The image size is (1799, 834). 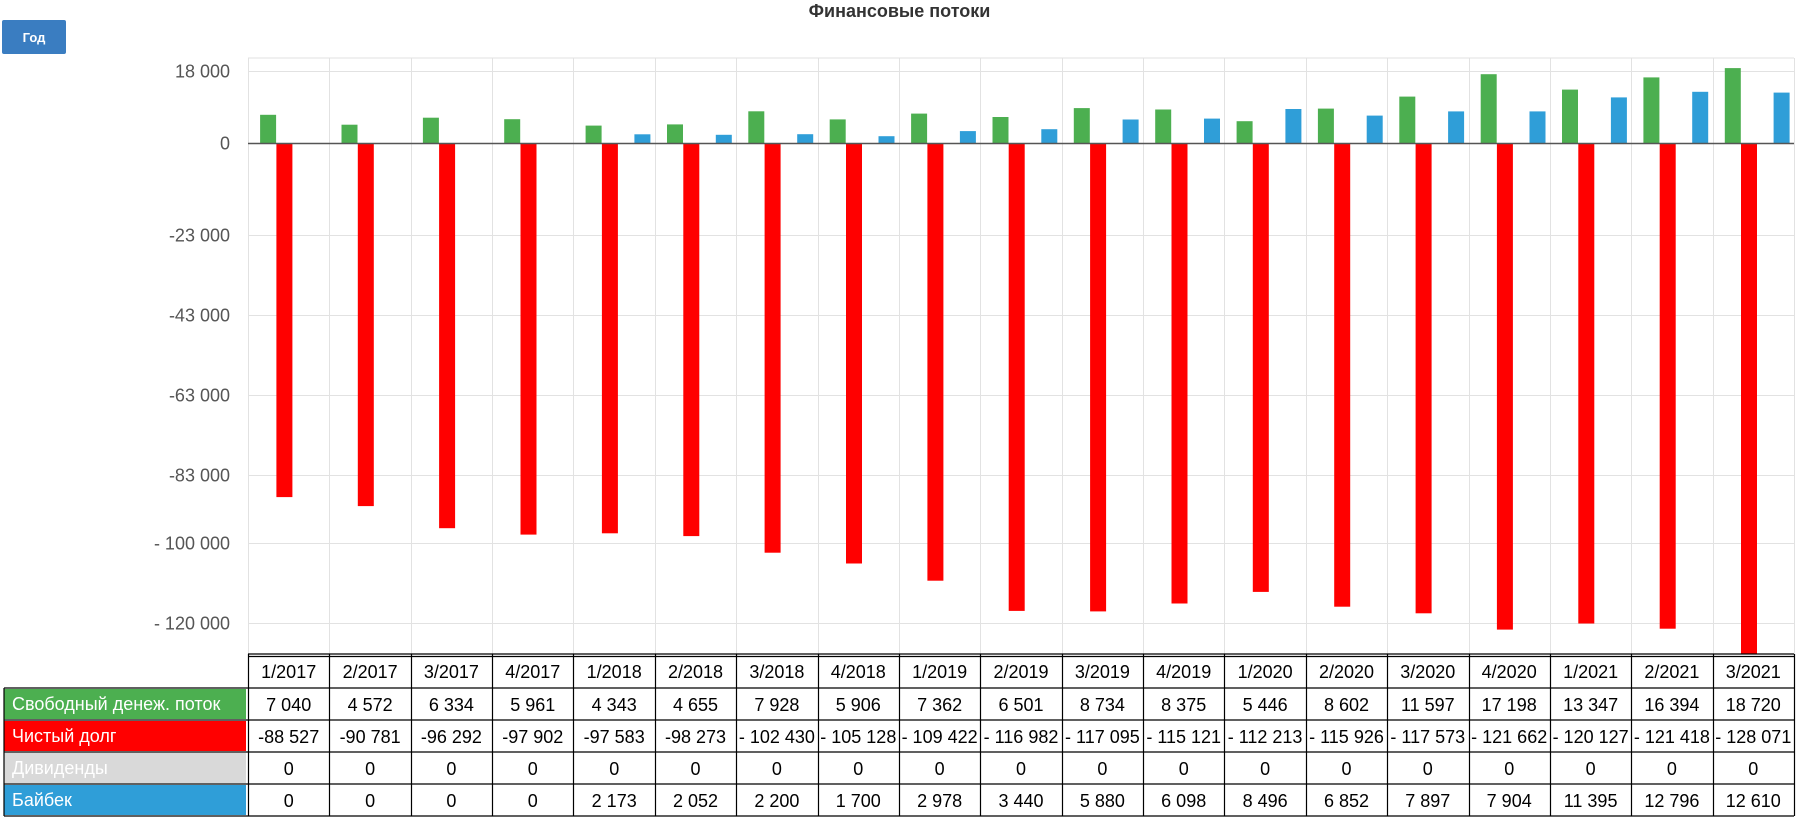 I want to click on value-cell: - 128 071, so click(x=1753, y=737).